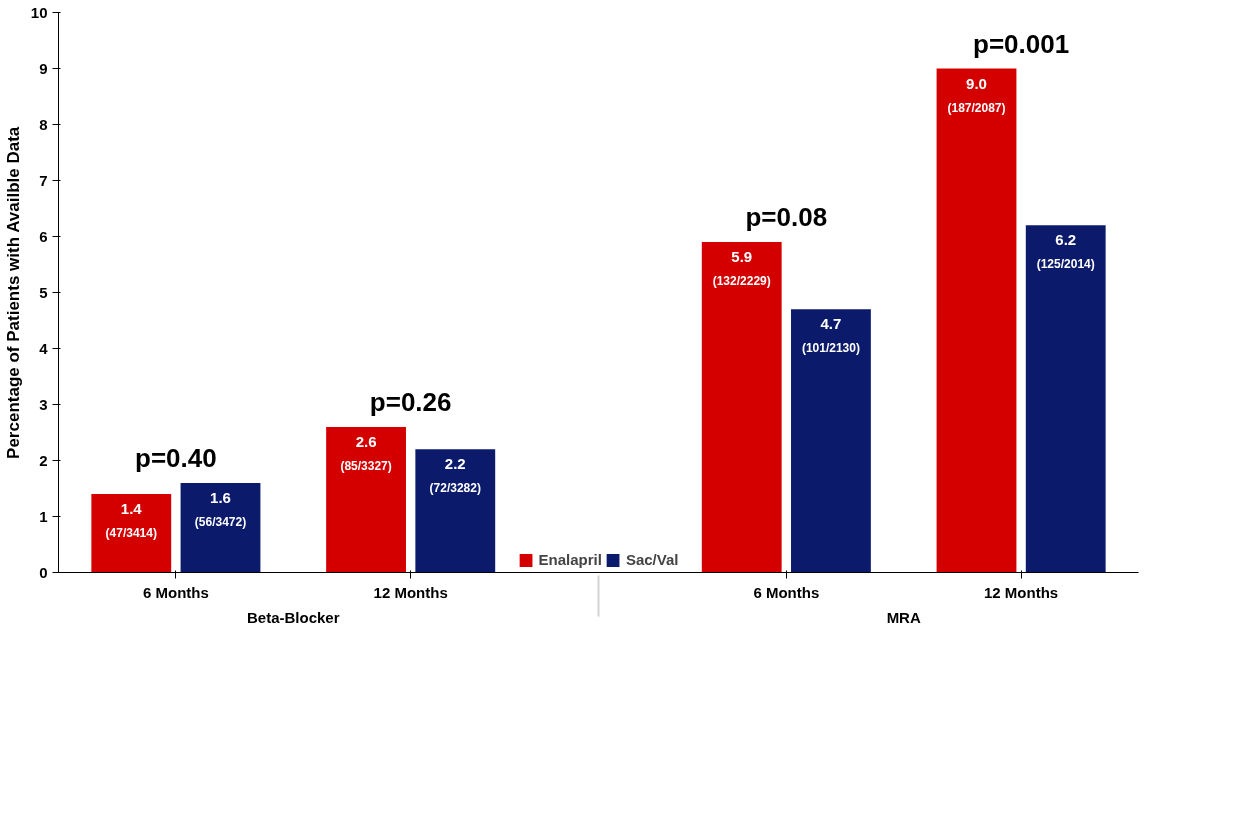 The image size is (1235, 836). Describe the element at coordinates (976, 94) in the screenshot. I see `data-label: 9.0 (187/2087)` at that location.